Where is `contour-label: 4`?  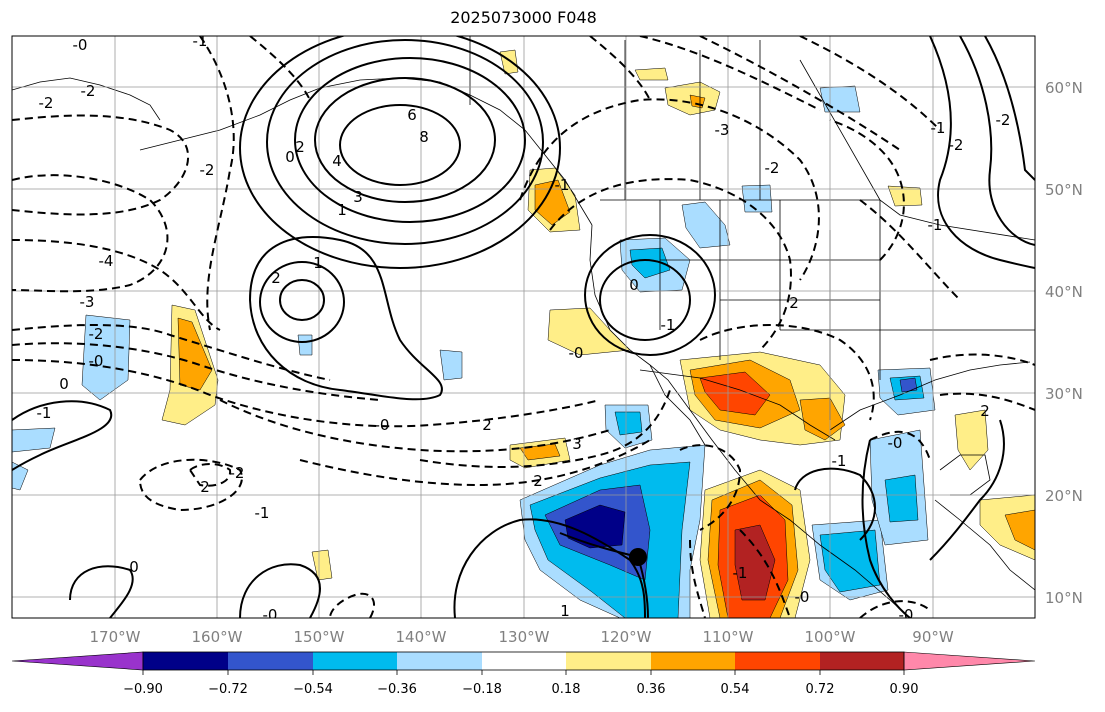 contour-label: 4 is located at coordinates (337, 161).